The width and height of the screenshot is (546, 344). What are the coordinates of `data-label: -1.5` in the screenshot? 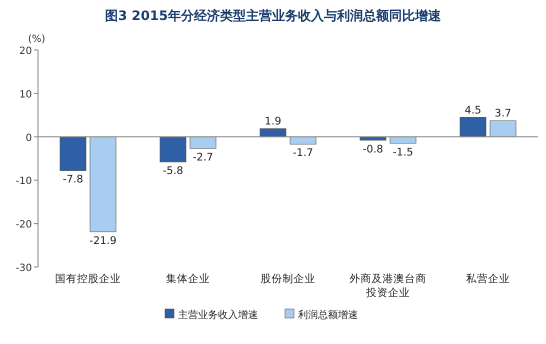 It's located at (403, 152).